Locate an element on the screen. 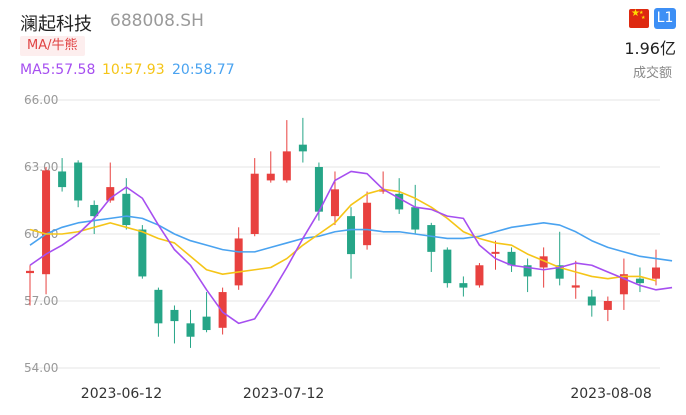 The height and width of the screenshot is (415, 686). china-flag-icon: ★ ★ ★ is located at coordinates (639, 18).